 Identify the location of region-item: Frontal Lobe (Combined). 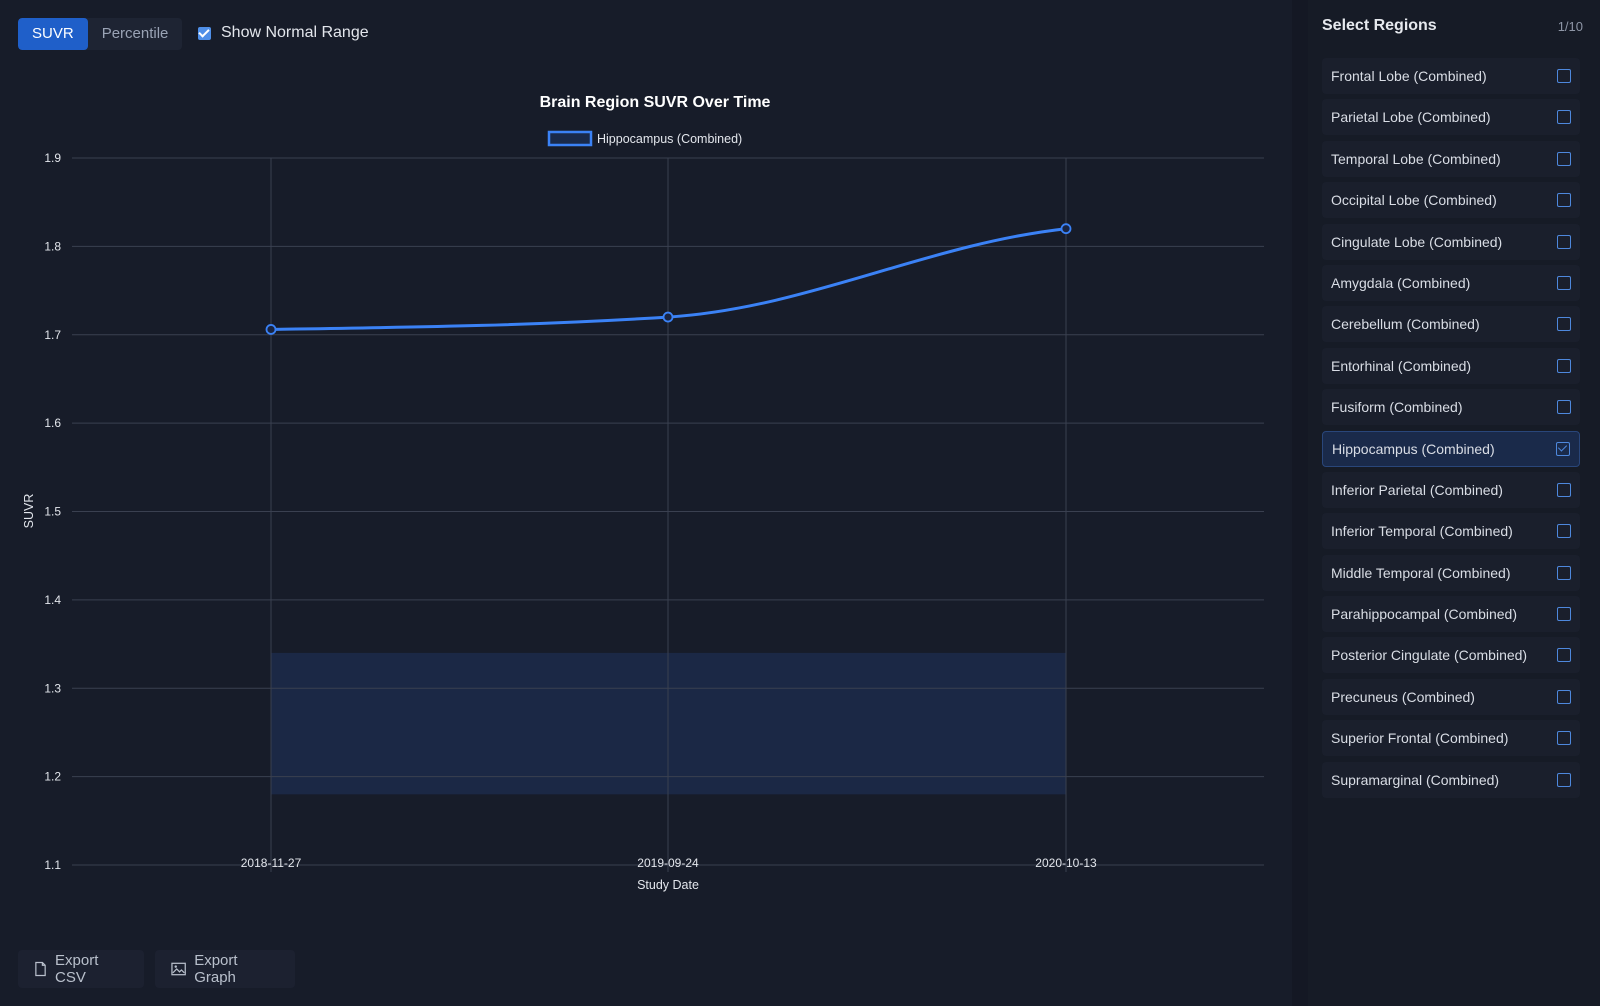
(1451, 76).